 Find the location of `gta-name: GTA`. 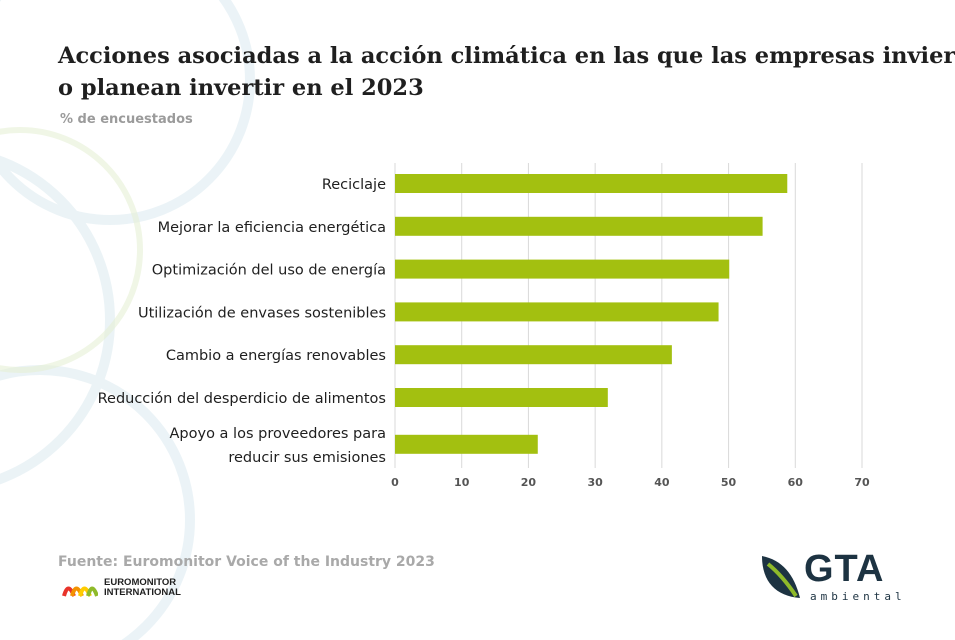

gta-name: GTA is located at coordinates (844, 569).